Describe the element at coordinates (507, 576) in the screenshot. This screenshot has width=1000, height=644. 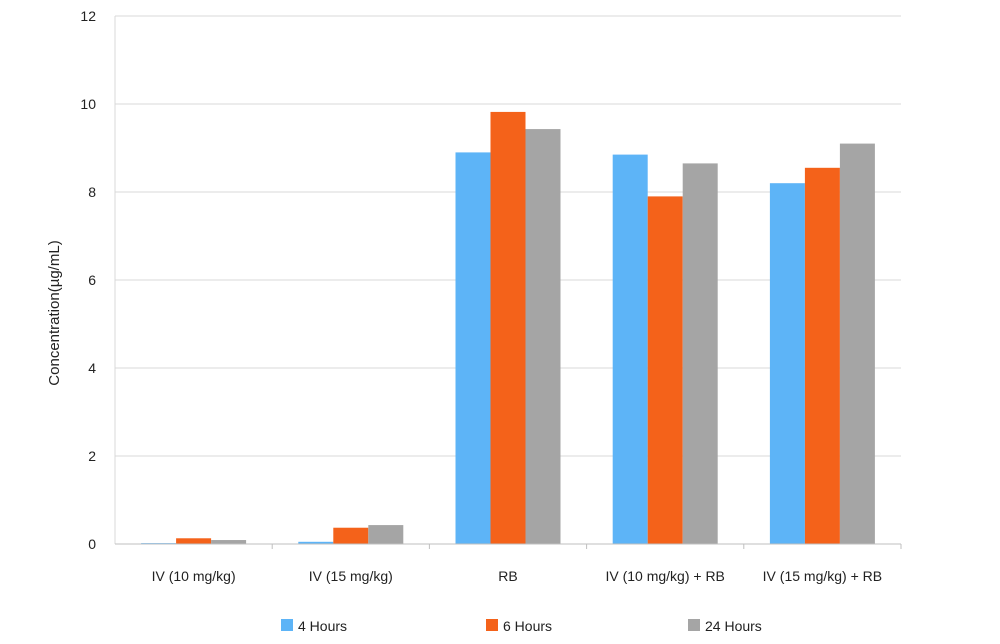
I see `x-tick-label: RB` at that location.